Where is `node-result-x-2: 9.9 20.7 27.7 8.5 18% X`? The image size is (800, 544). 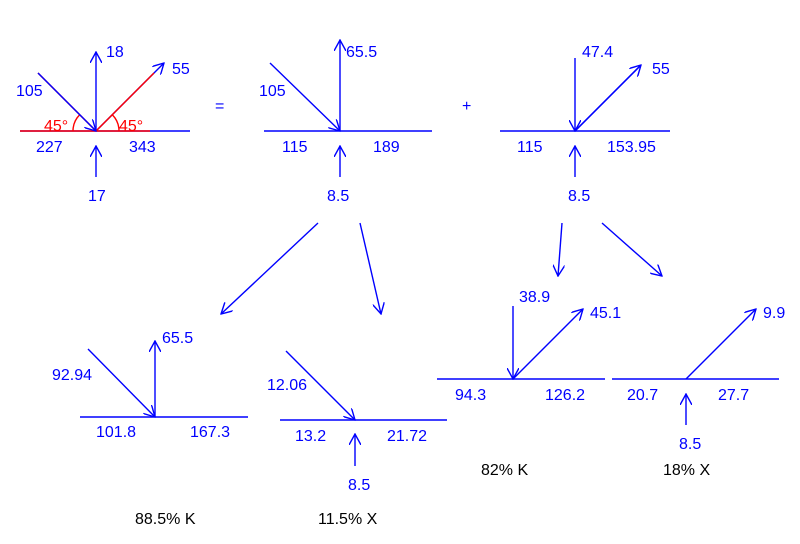 node-result-x-2: 9.9 20.7 27.7 8.5 18% X is located at coordinates (698, 392).